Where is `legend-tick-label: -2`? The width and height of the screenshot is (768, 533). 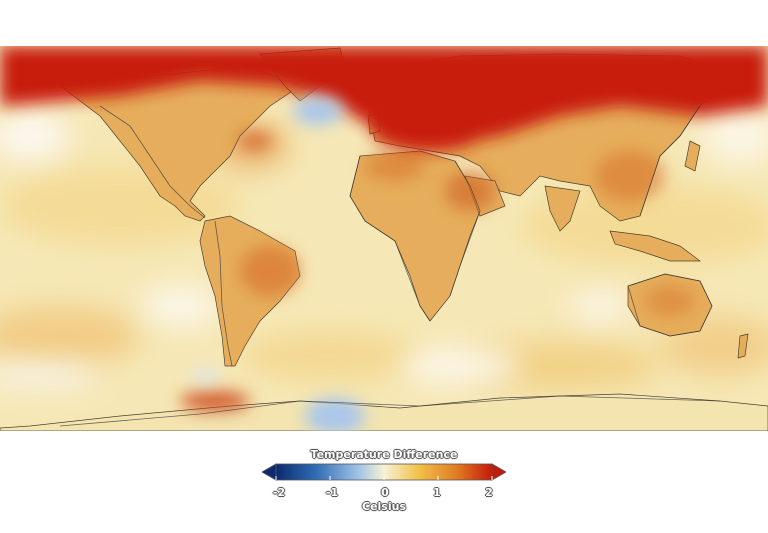 legend-tick-label: -2 is located at coordinates (279, 492).